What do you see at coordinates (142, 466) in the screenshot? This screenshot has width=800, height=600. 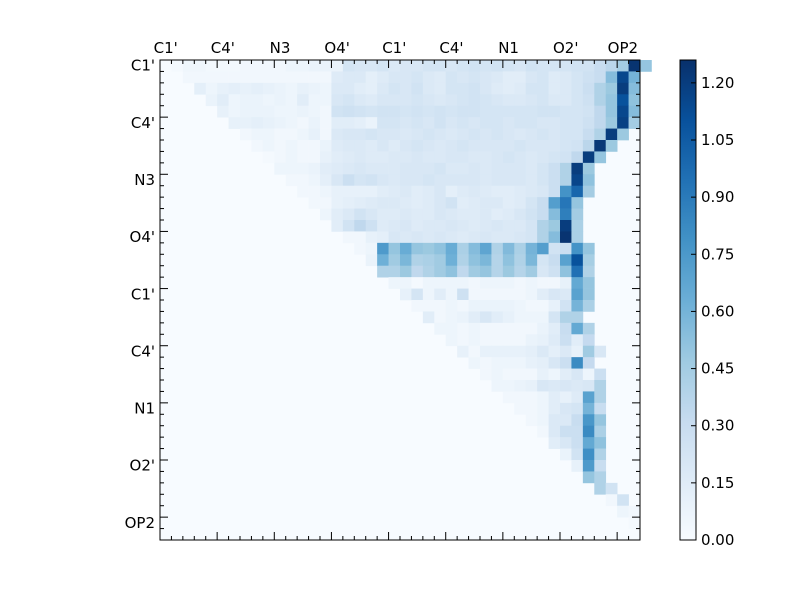 I see `y-tick-label: O2'` at bounding box center [142, 466].